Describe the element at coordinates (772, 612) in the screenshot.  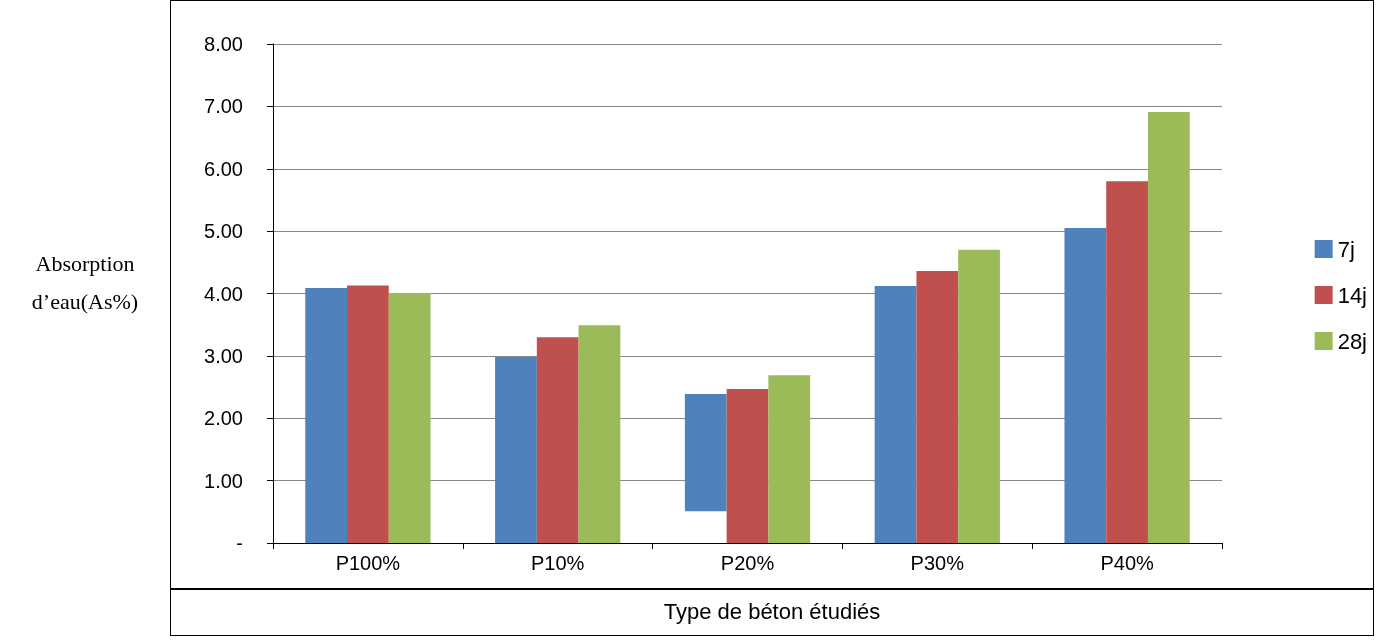
I see `x-axis-title: Type de béton étudiés` at that location.